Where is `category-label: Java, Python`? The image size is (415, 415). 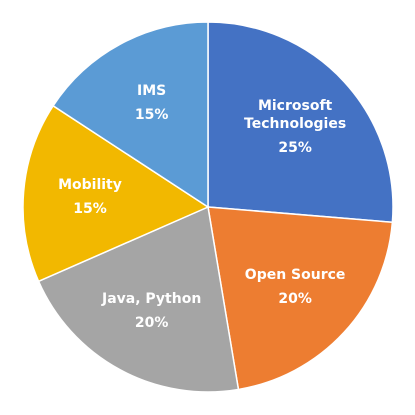 category-label: Java, Python is located at coordinates (151, 299).